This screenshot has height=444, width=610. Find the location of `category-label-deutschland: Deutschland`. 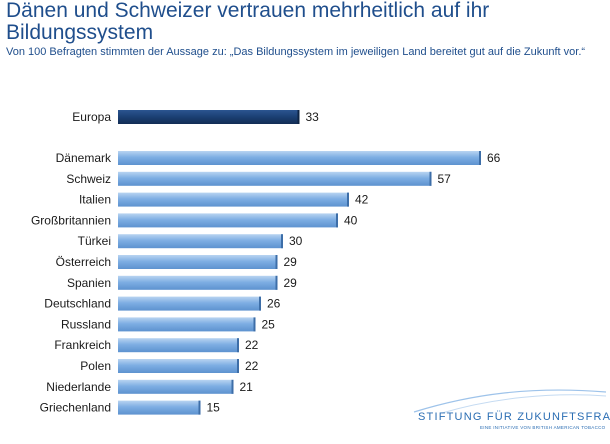

category-label-deutschland: Deutschland is located at coordinates (77, 304).